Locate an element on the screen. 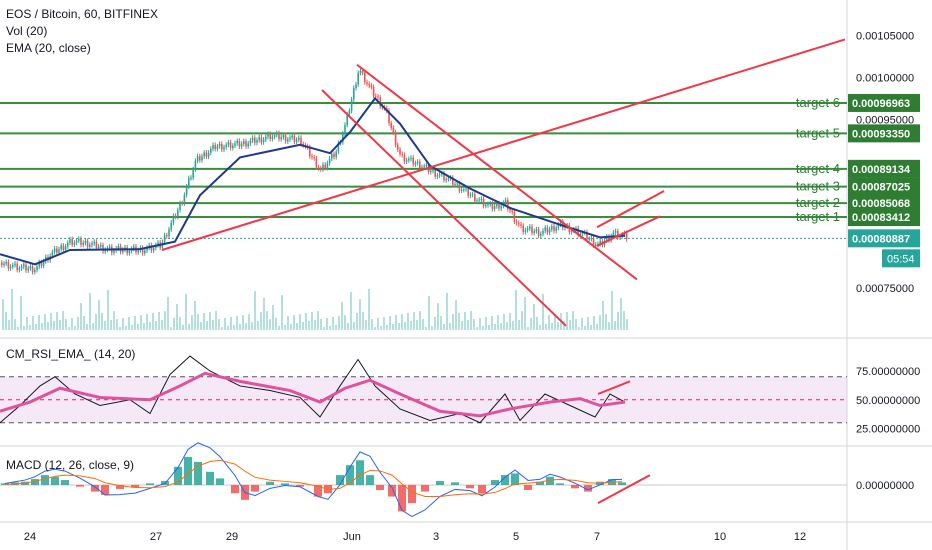 This screenshot has height=550, width=932. target-label: target 5 is located at coordinates (818, 132).